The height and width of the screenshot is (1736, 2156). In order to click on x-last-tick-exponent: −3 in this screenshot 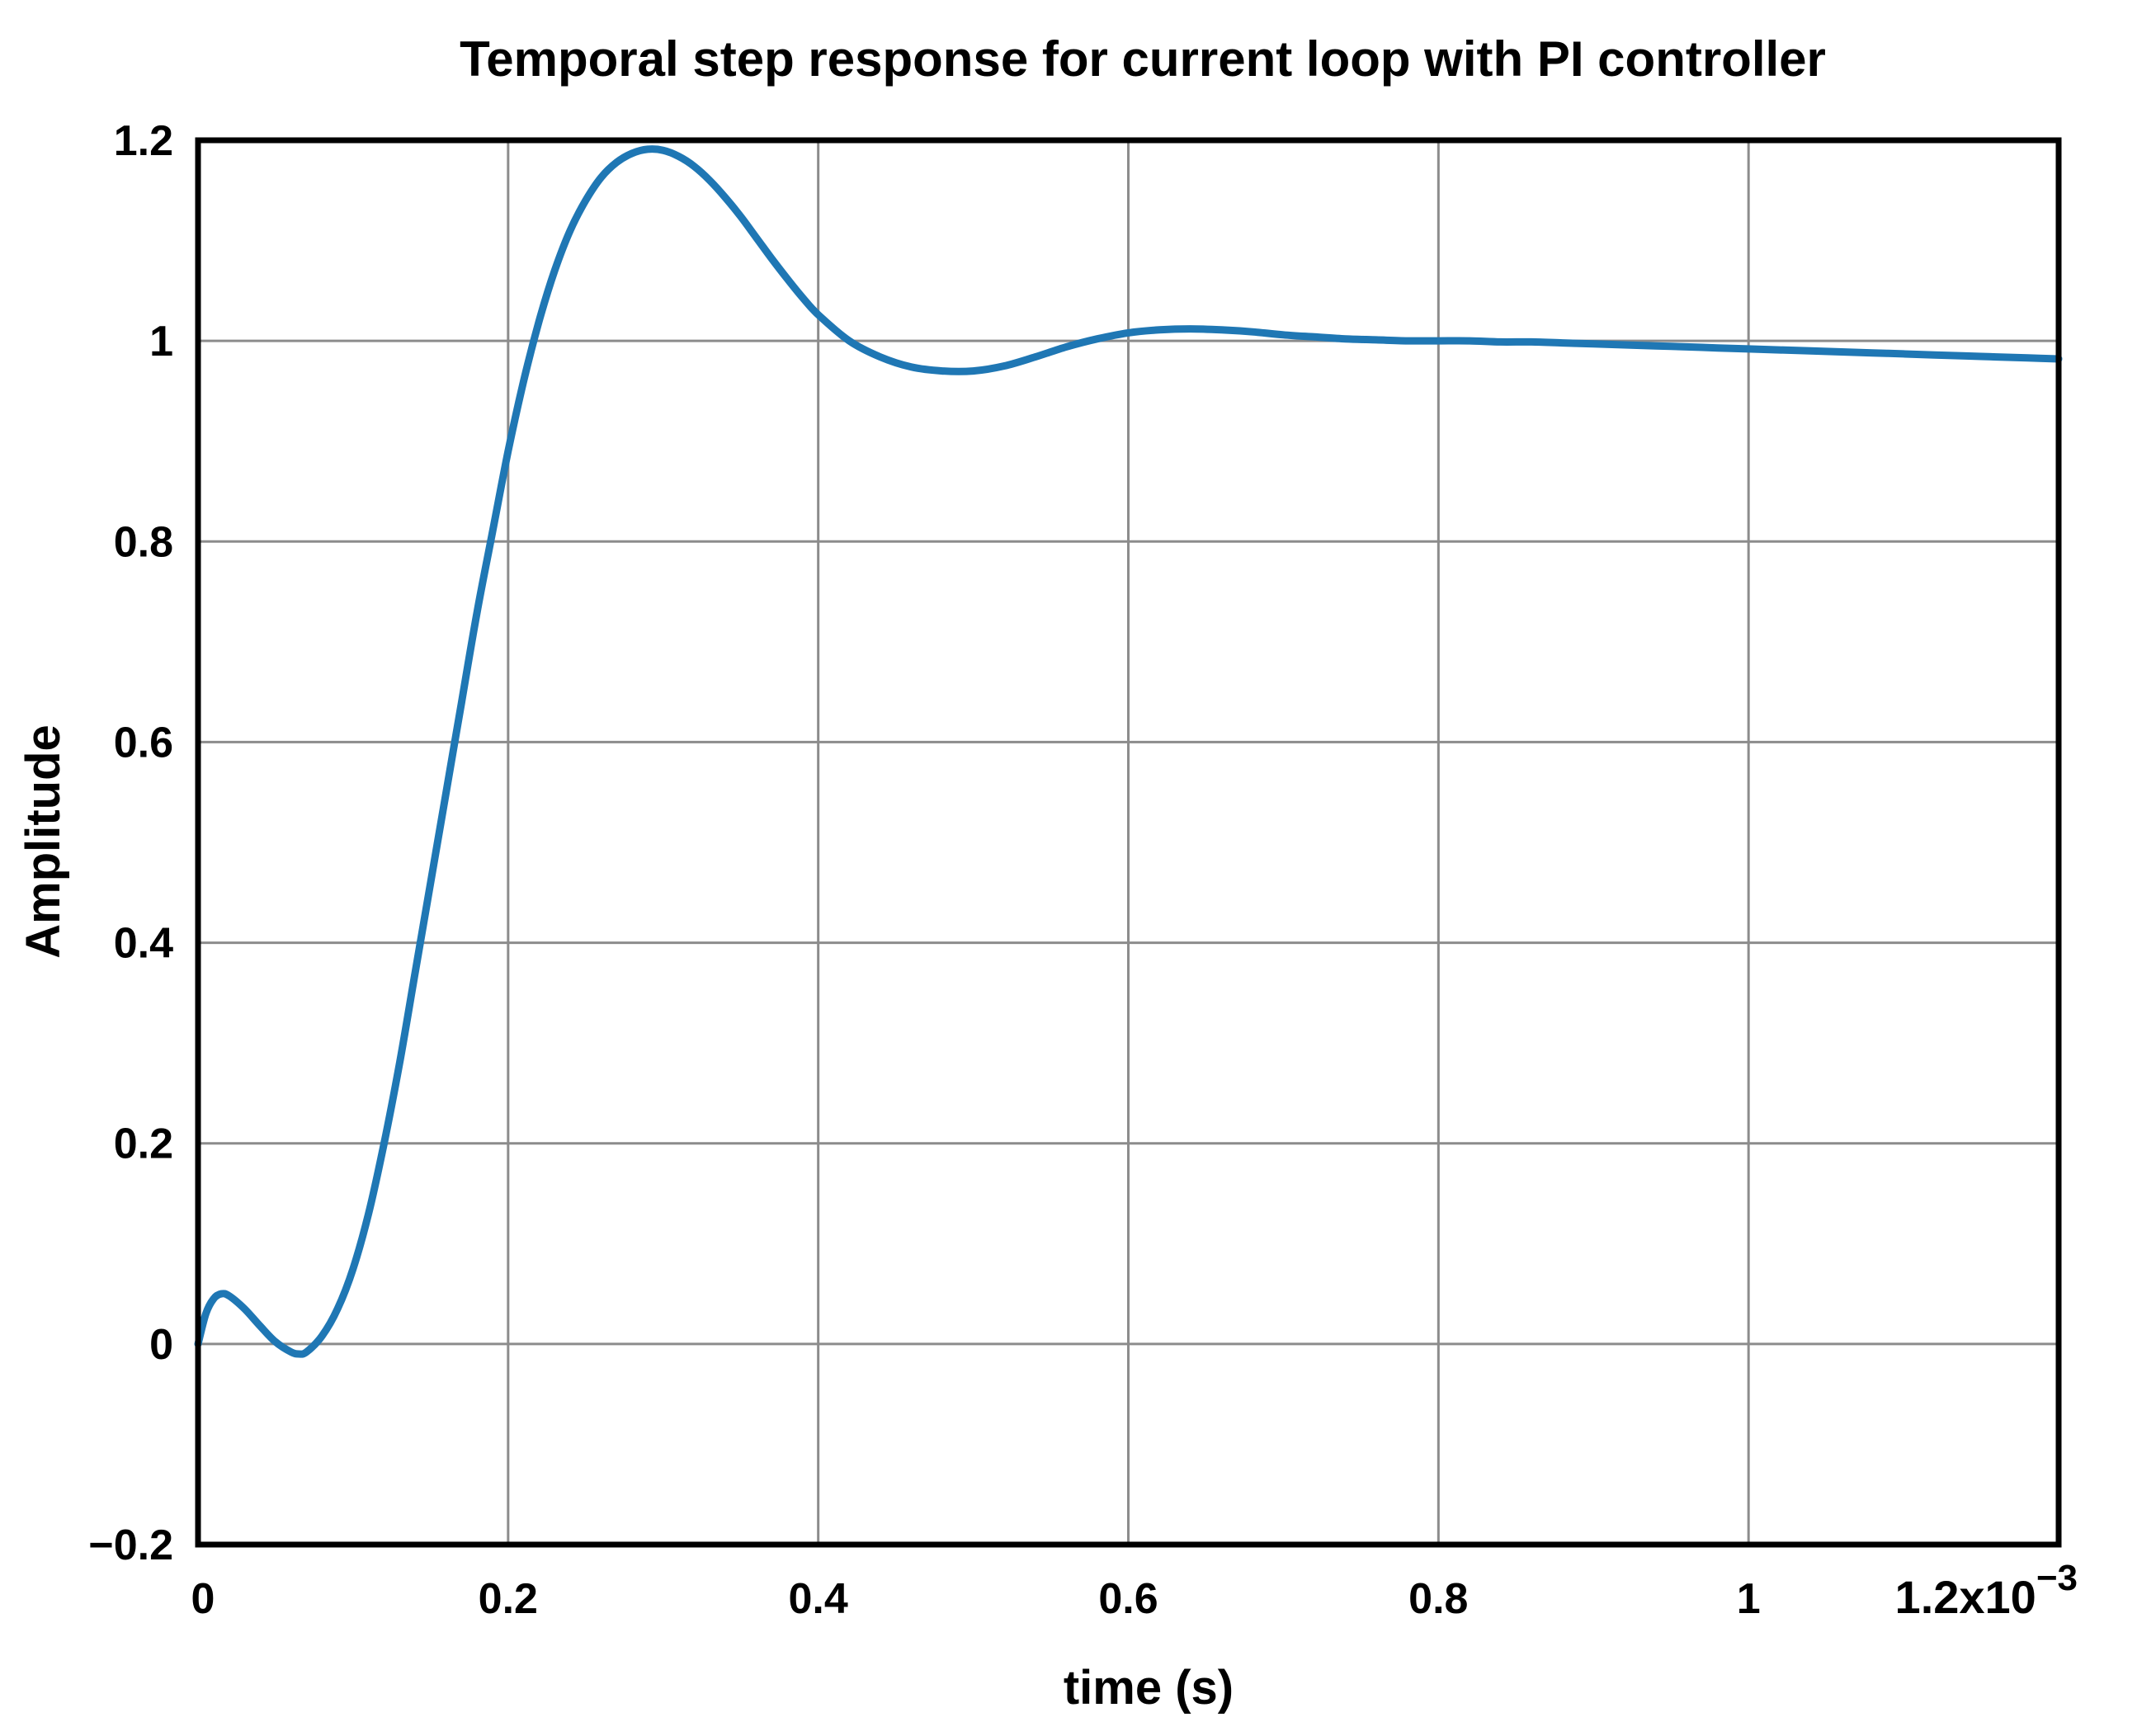, I will do `click(2057, 1578)`.